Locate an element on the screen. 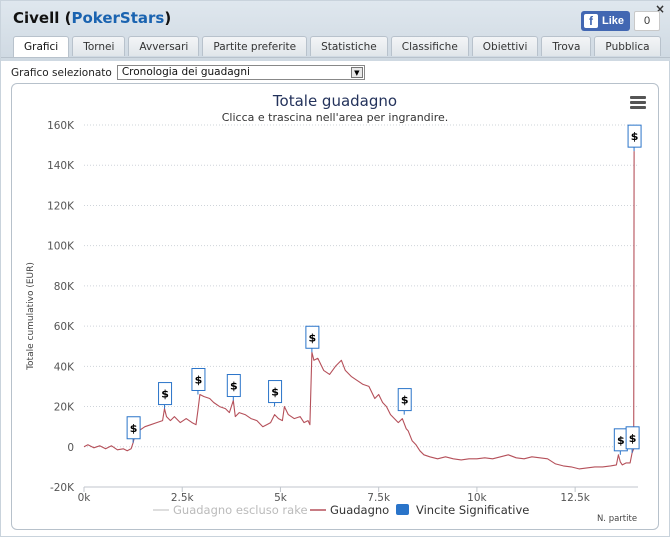 The height and width of the screenshot is (537, 670). y-tick-label: 120K is located at coordinates (61, 206).